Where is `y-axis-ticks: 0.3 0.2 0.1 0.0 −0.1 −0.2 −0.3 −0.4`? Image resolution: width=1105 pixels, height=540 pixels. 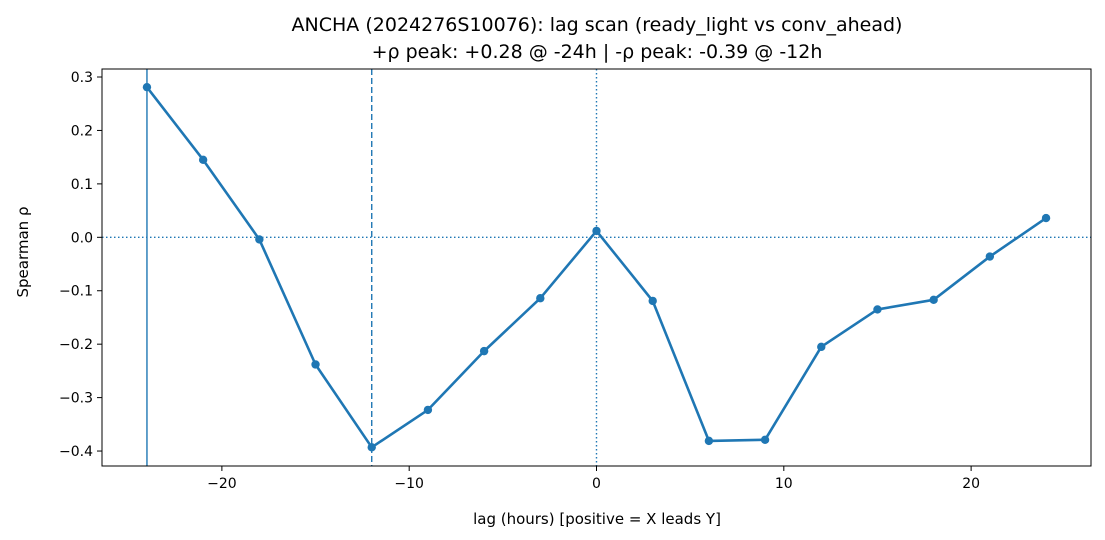 y-axis-ticks: 0.3 0.2 0.1 0.0 −0.1 −0.2 −0.3 −0.4 is located at coordinates (80, 265).